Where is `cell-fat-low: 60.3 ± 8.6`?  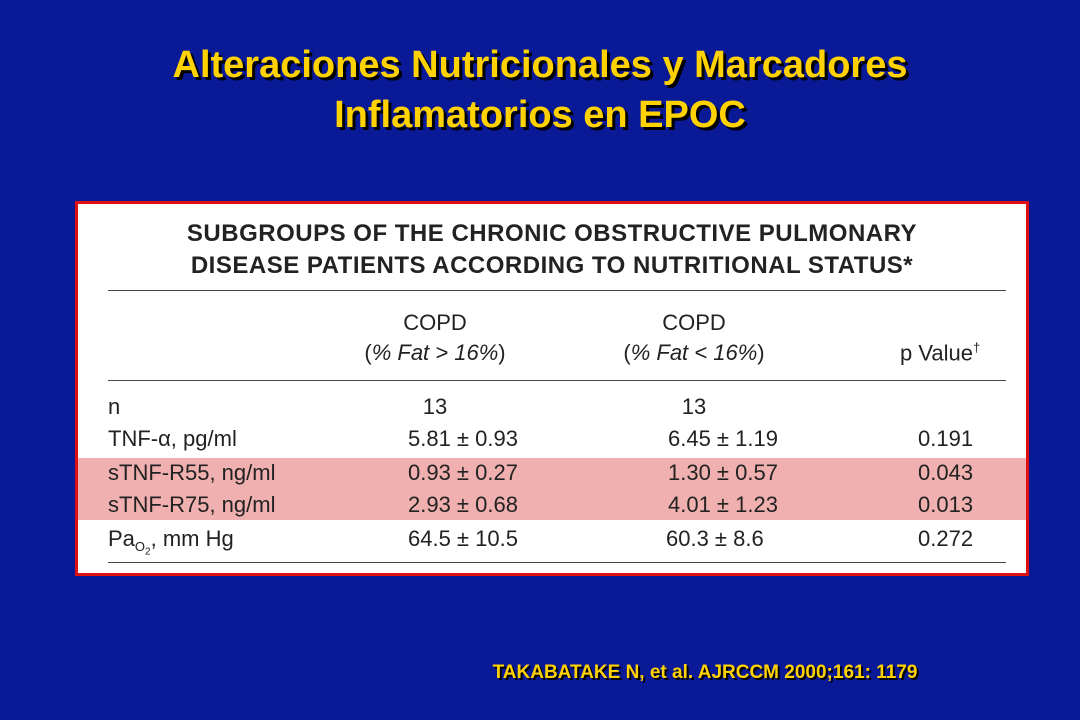 cell-fat-low: 60.3 ± 8.6 is located at coordinates (715, 538).